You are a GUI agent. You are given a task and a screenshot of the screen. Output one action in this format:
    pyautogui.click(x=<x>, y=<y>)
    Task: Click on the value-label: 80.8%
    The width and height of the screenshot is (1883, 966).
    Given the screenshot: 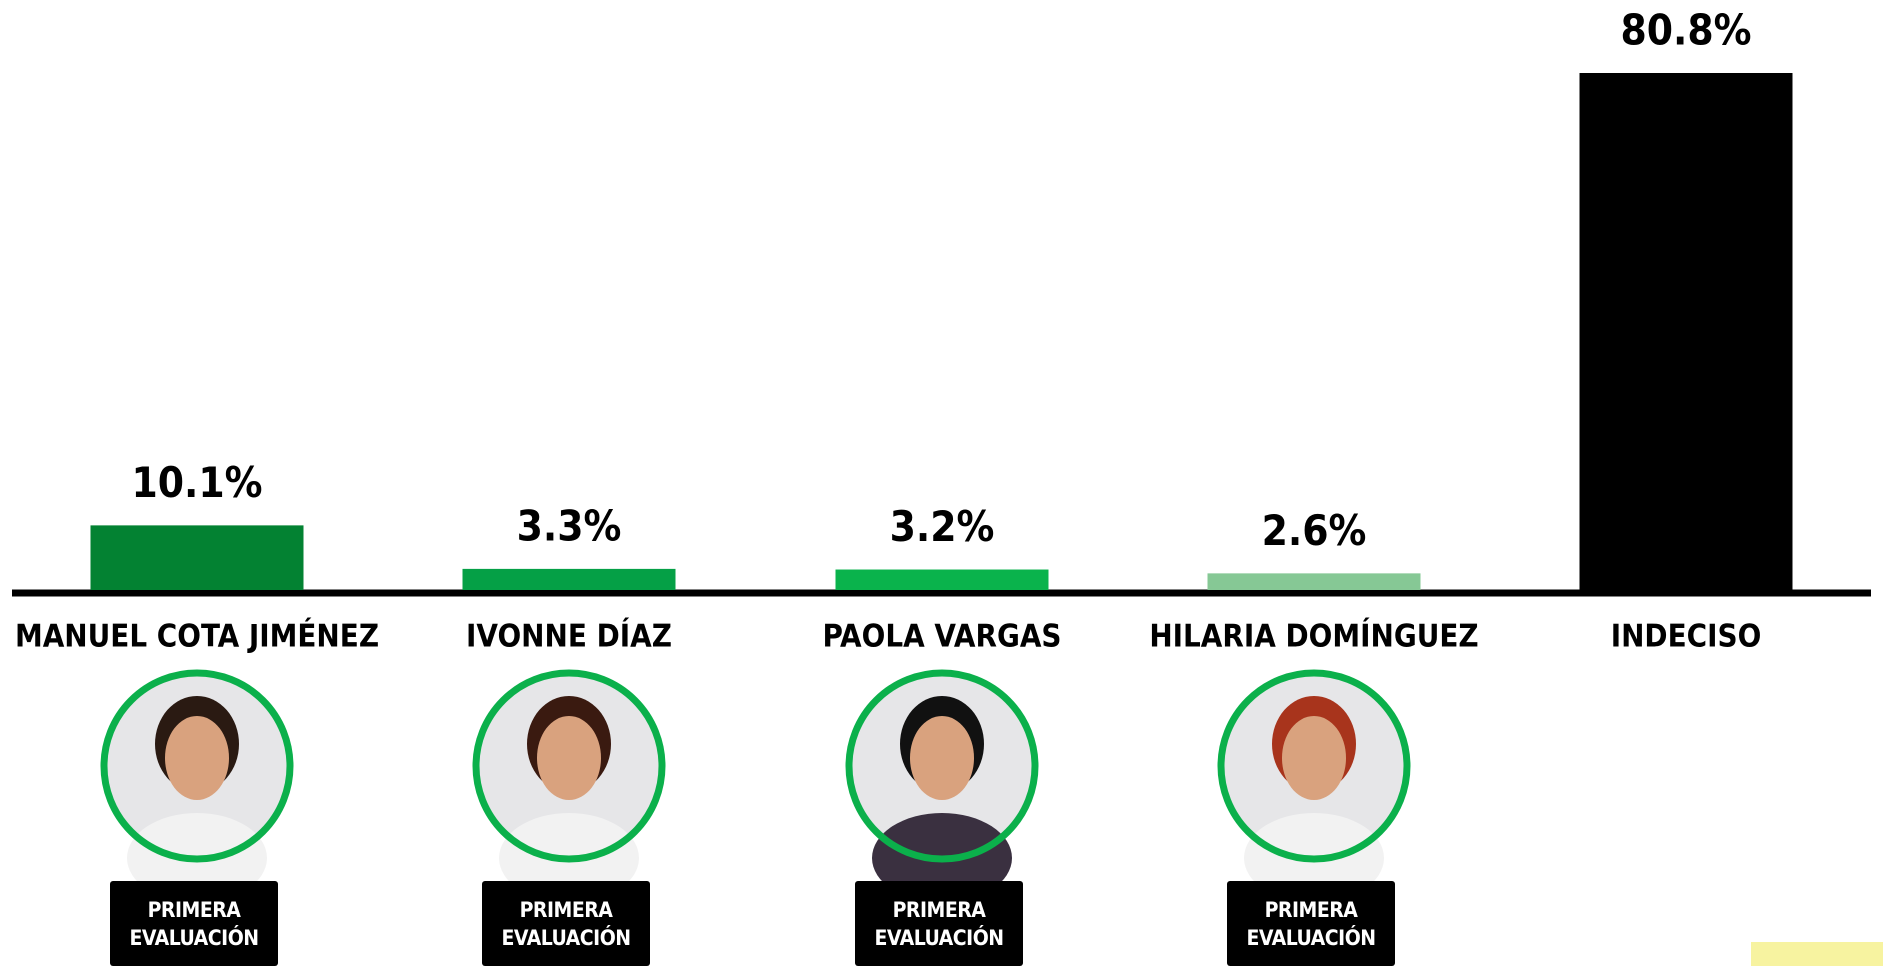 What is the action you would take?
    pyautogui.click(x=1685, y=30)
    